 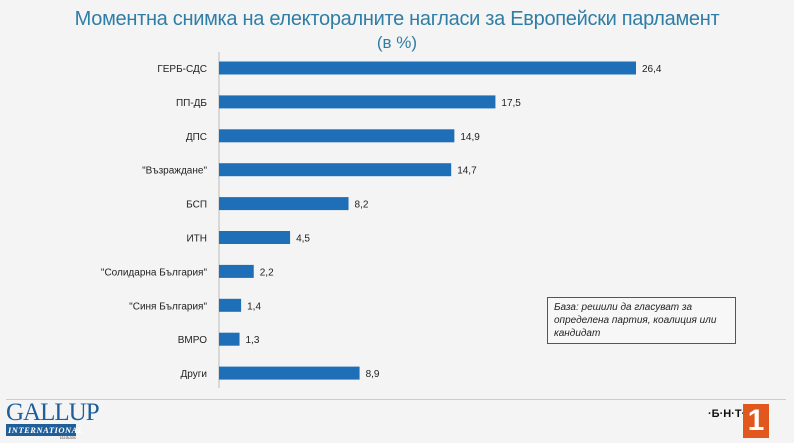 I want to click on bnt1-logo: 1, so click(x=756, y=421).